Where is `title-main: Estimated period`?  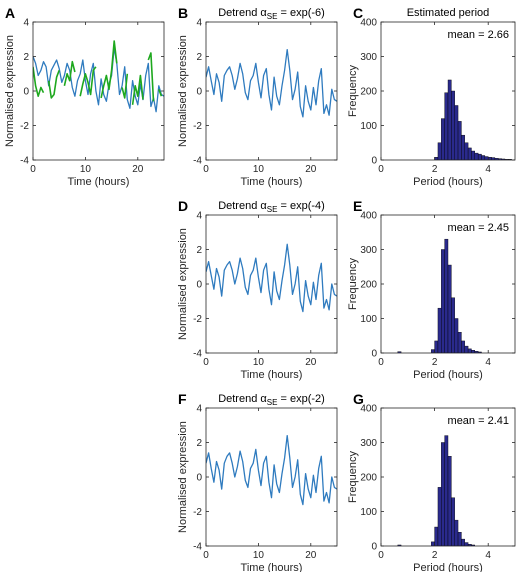 title-main: Estimated period is located at coordinates (448, 13).